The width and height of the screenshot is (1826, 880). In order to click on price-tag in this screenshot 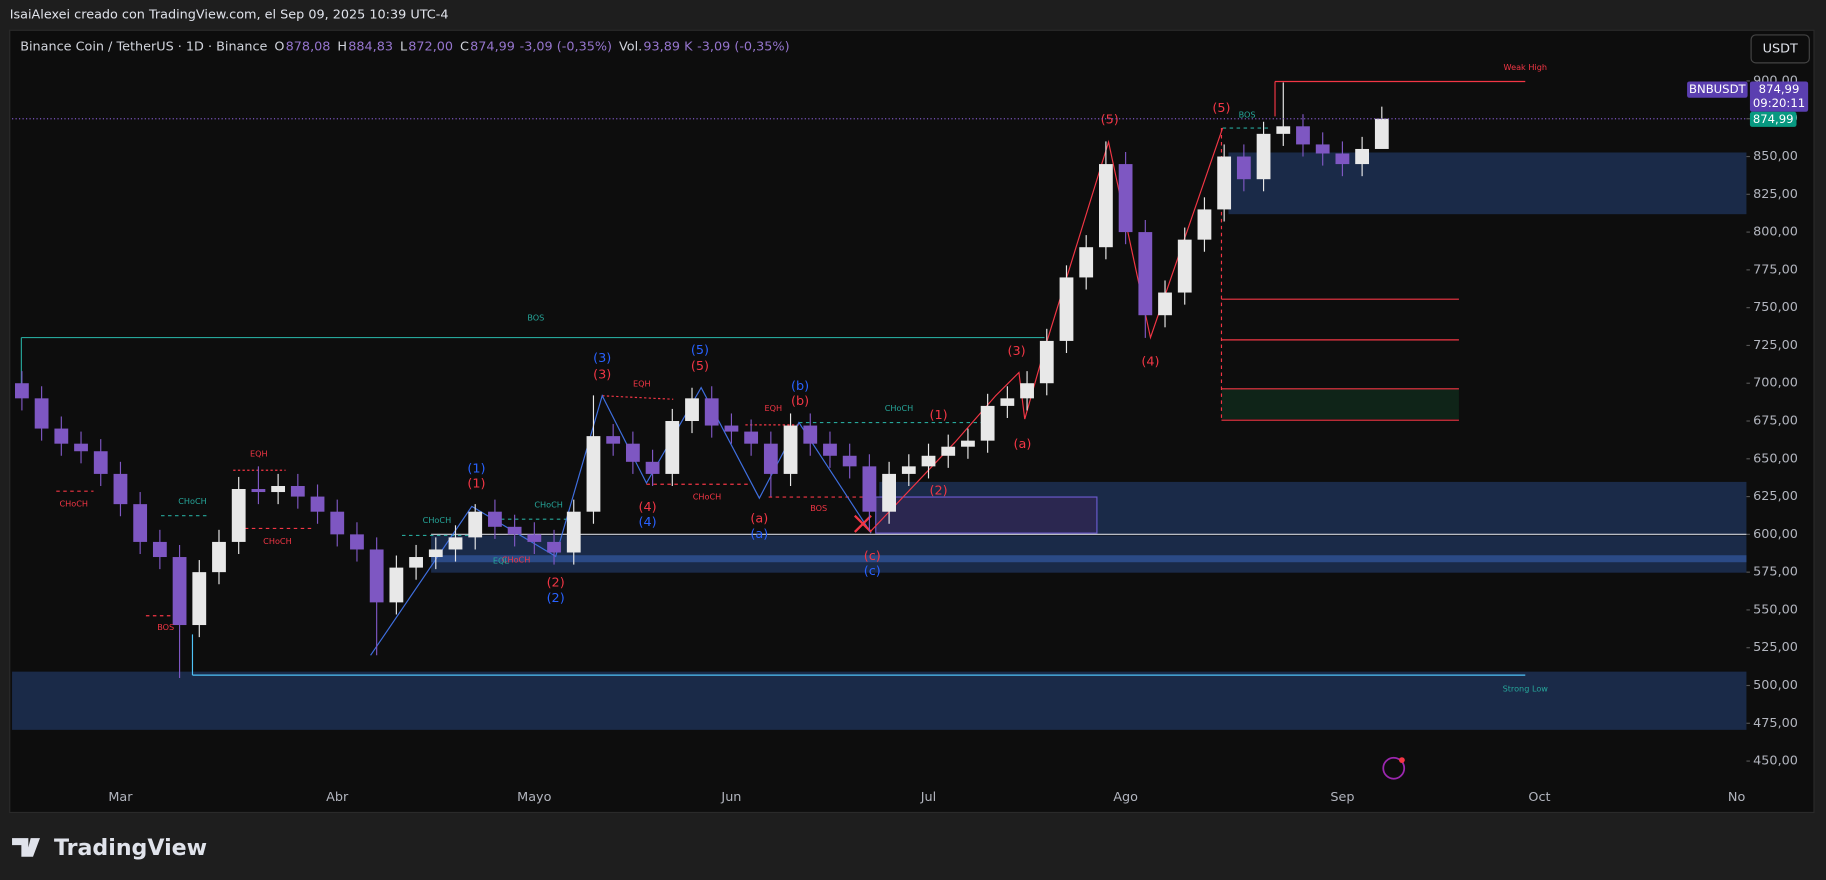, I will do `click(1779, 96)`.